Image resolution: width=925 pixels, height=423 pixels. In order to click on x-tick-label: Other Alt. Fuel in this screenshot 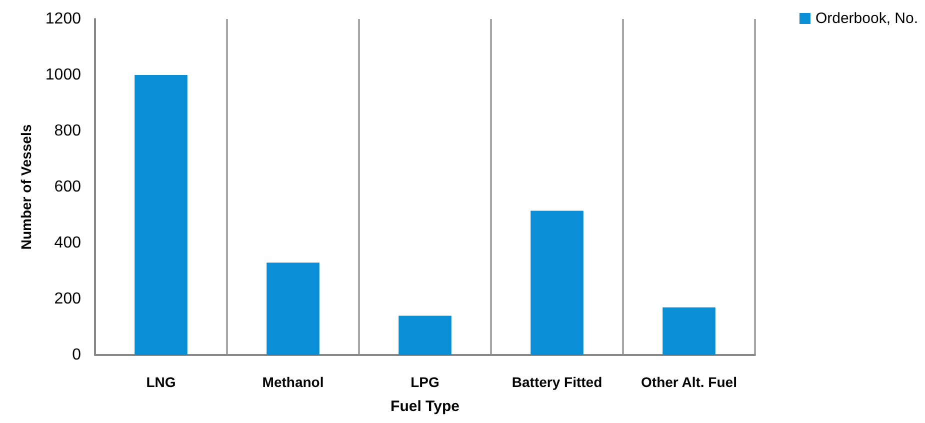, I will do `click(689, 382)`.